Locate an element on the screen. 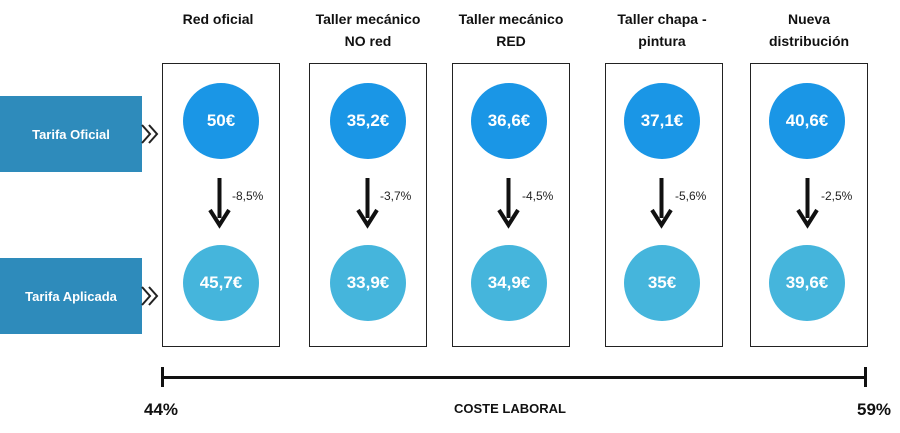  axis-min-label: 44% is located at coordinates (161, 409).